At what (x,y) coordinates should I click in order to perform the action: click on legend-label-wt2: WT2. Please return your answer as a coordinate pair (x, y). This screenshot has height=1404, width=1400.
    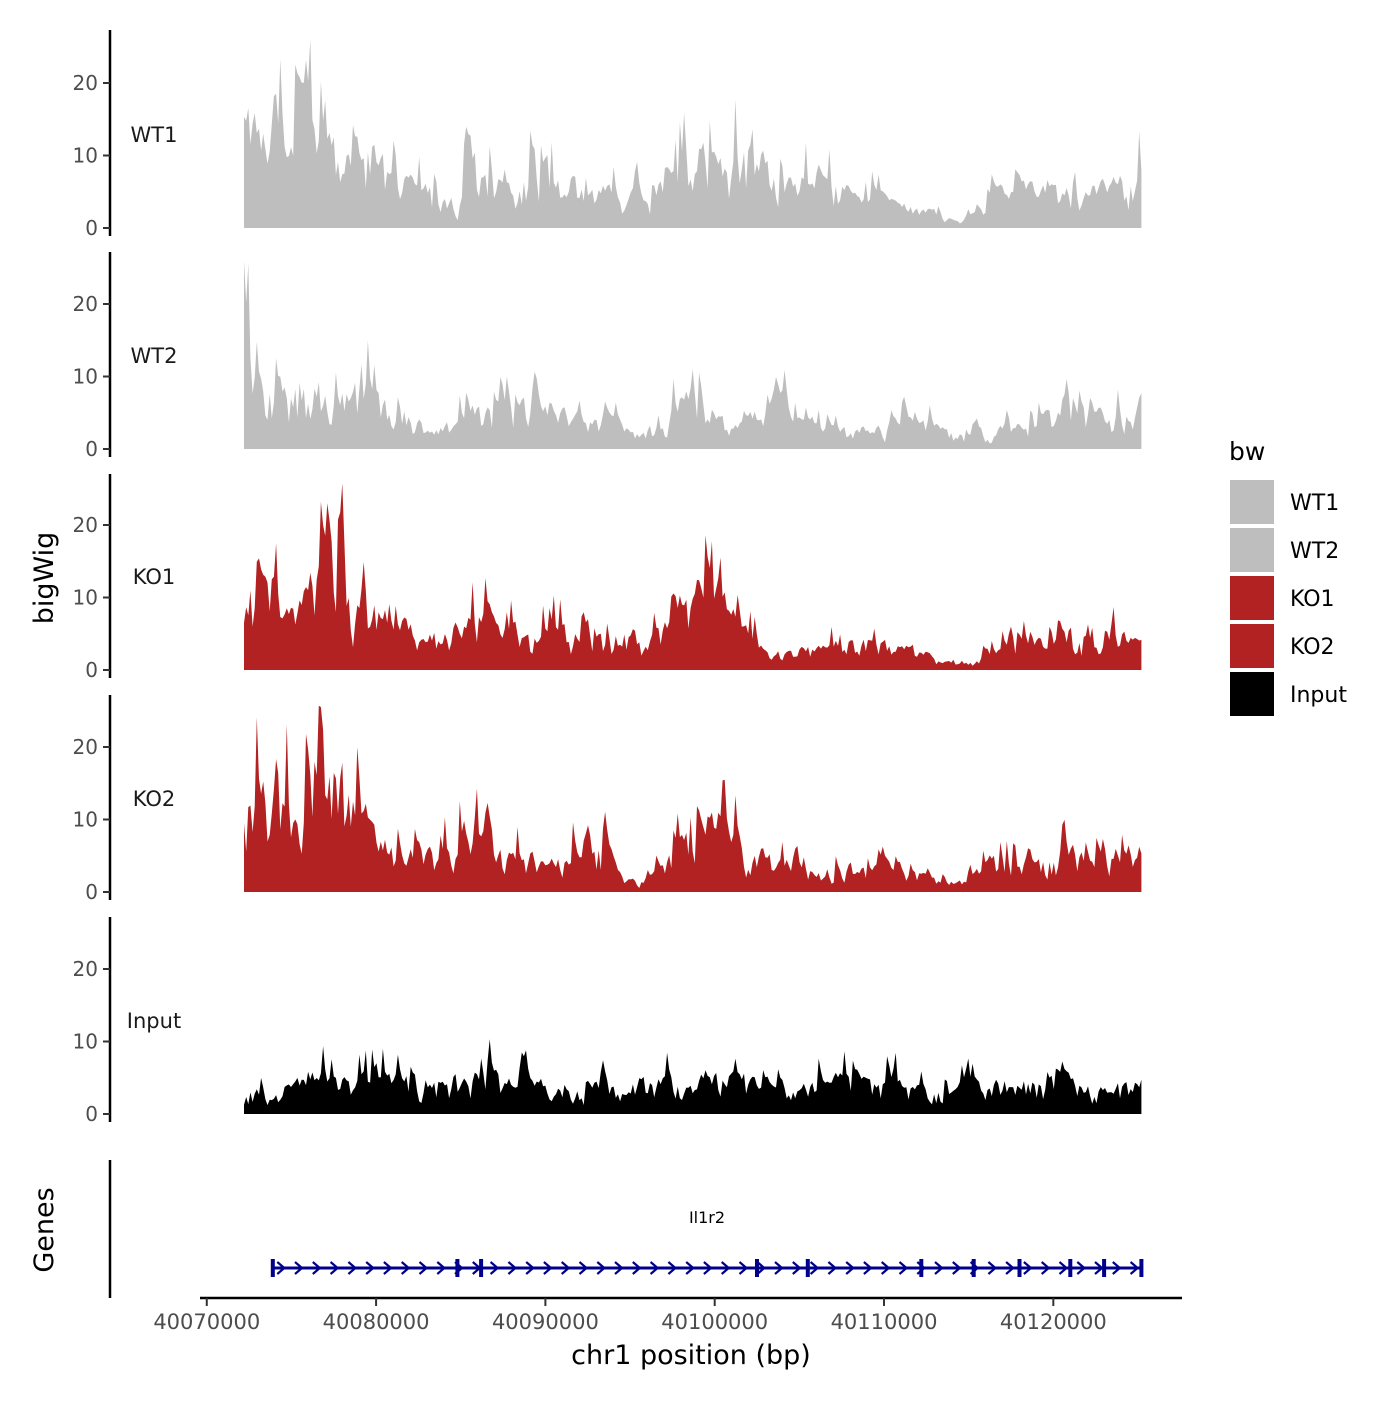
    Looking at the image, I should click on (1314, 551).